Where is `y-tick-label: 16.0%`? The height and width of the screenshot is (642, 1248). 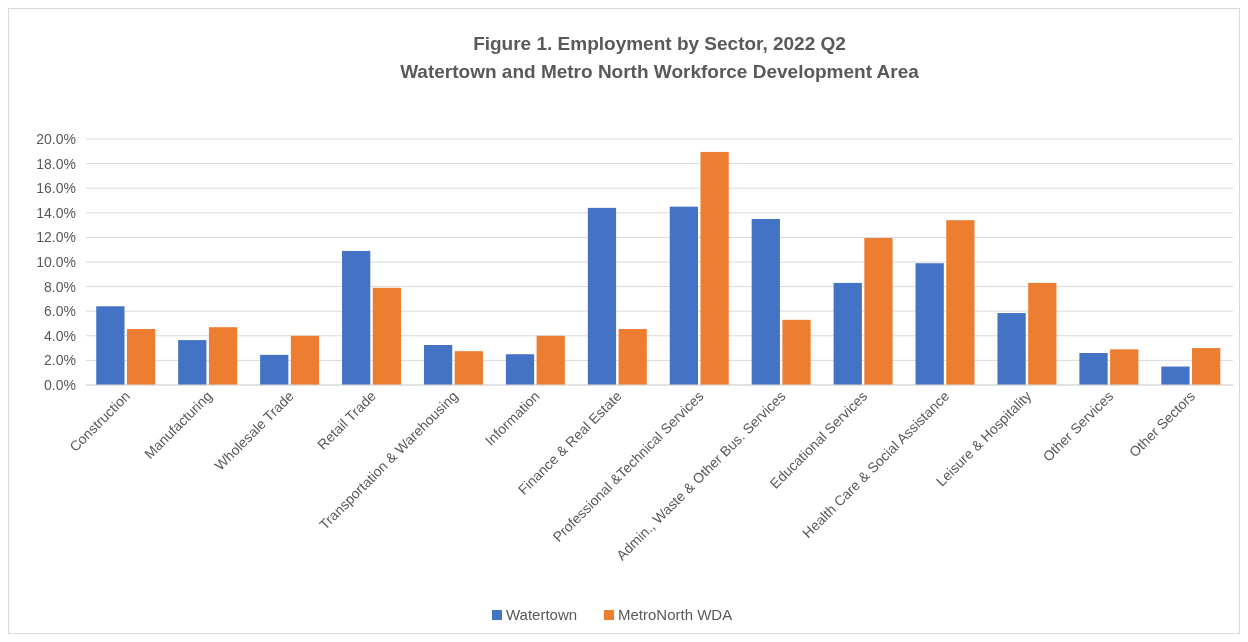 y-tick-label: 16.0% is located at coordinates (56, 188).